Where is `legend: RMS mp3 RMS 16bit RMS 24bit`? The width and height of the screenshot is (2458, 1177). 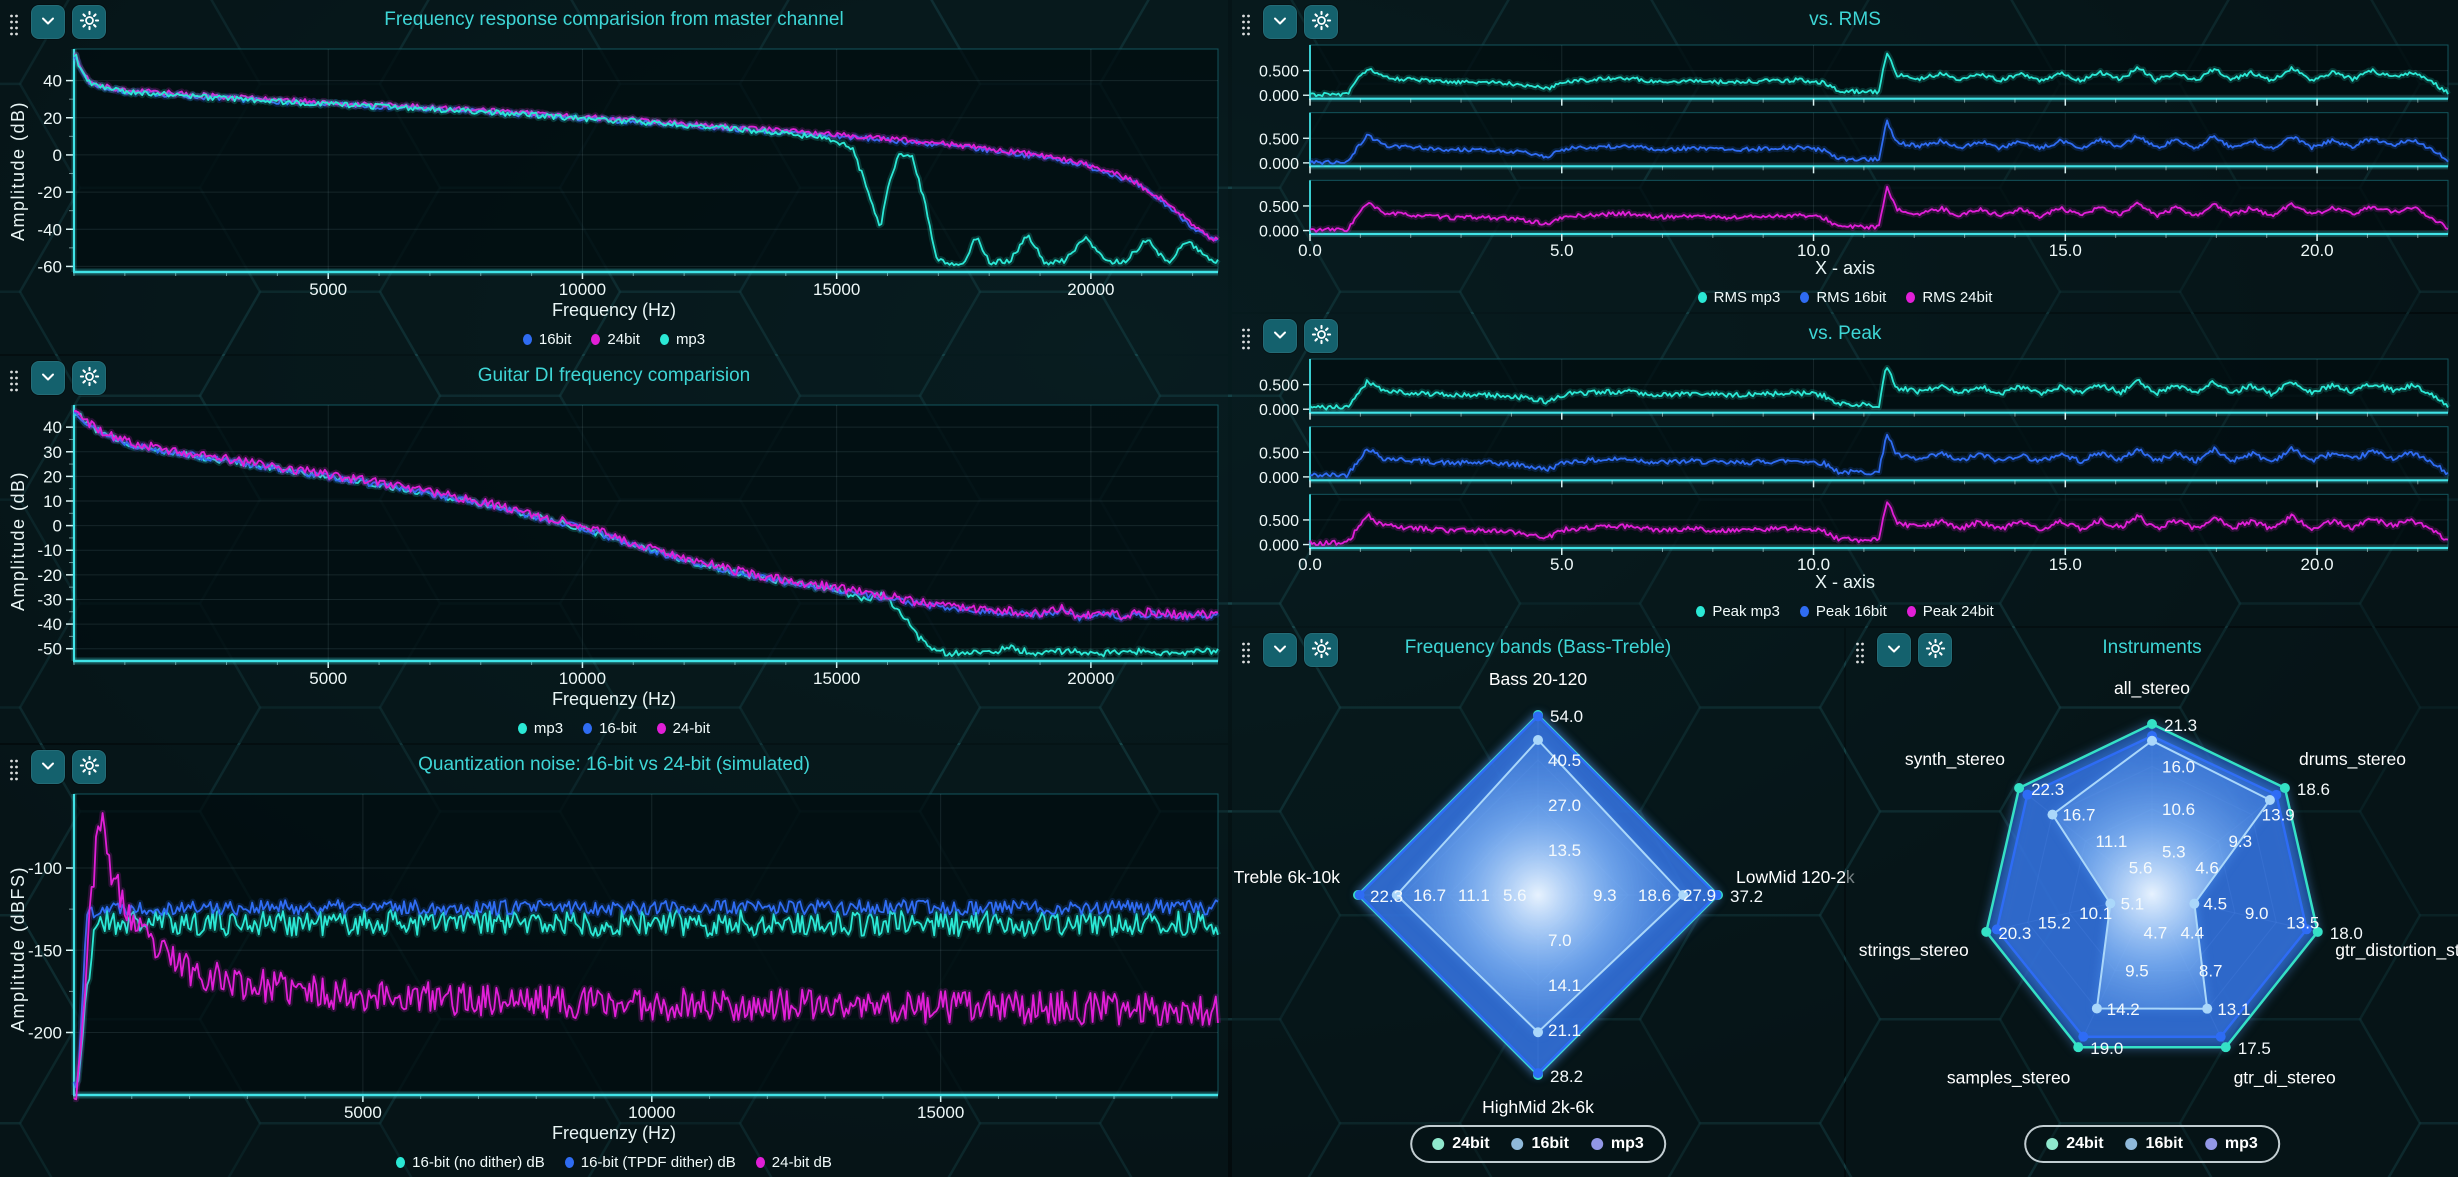
legend: RMS mp3 RMS 16bit RMS 24bit is located at coordinates (1845, 297).